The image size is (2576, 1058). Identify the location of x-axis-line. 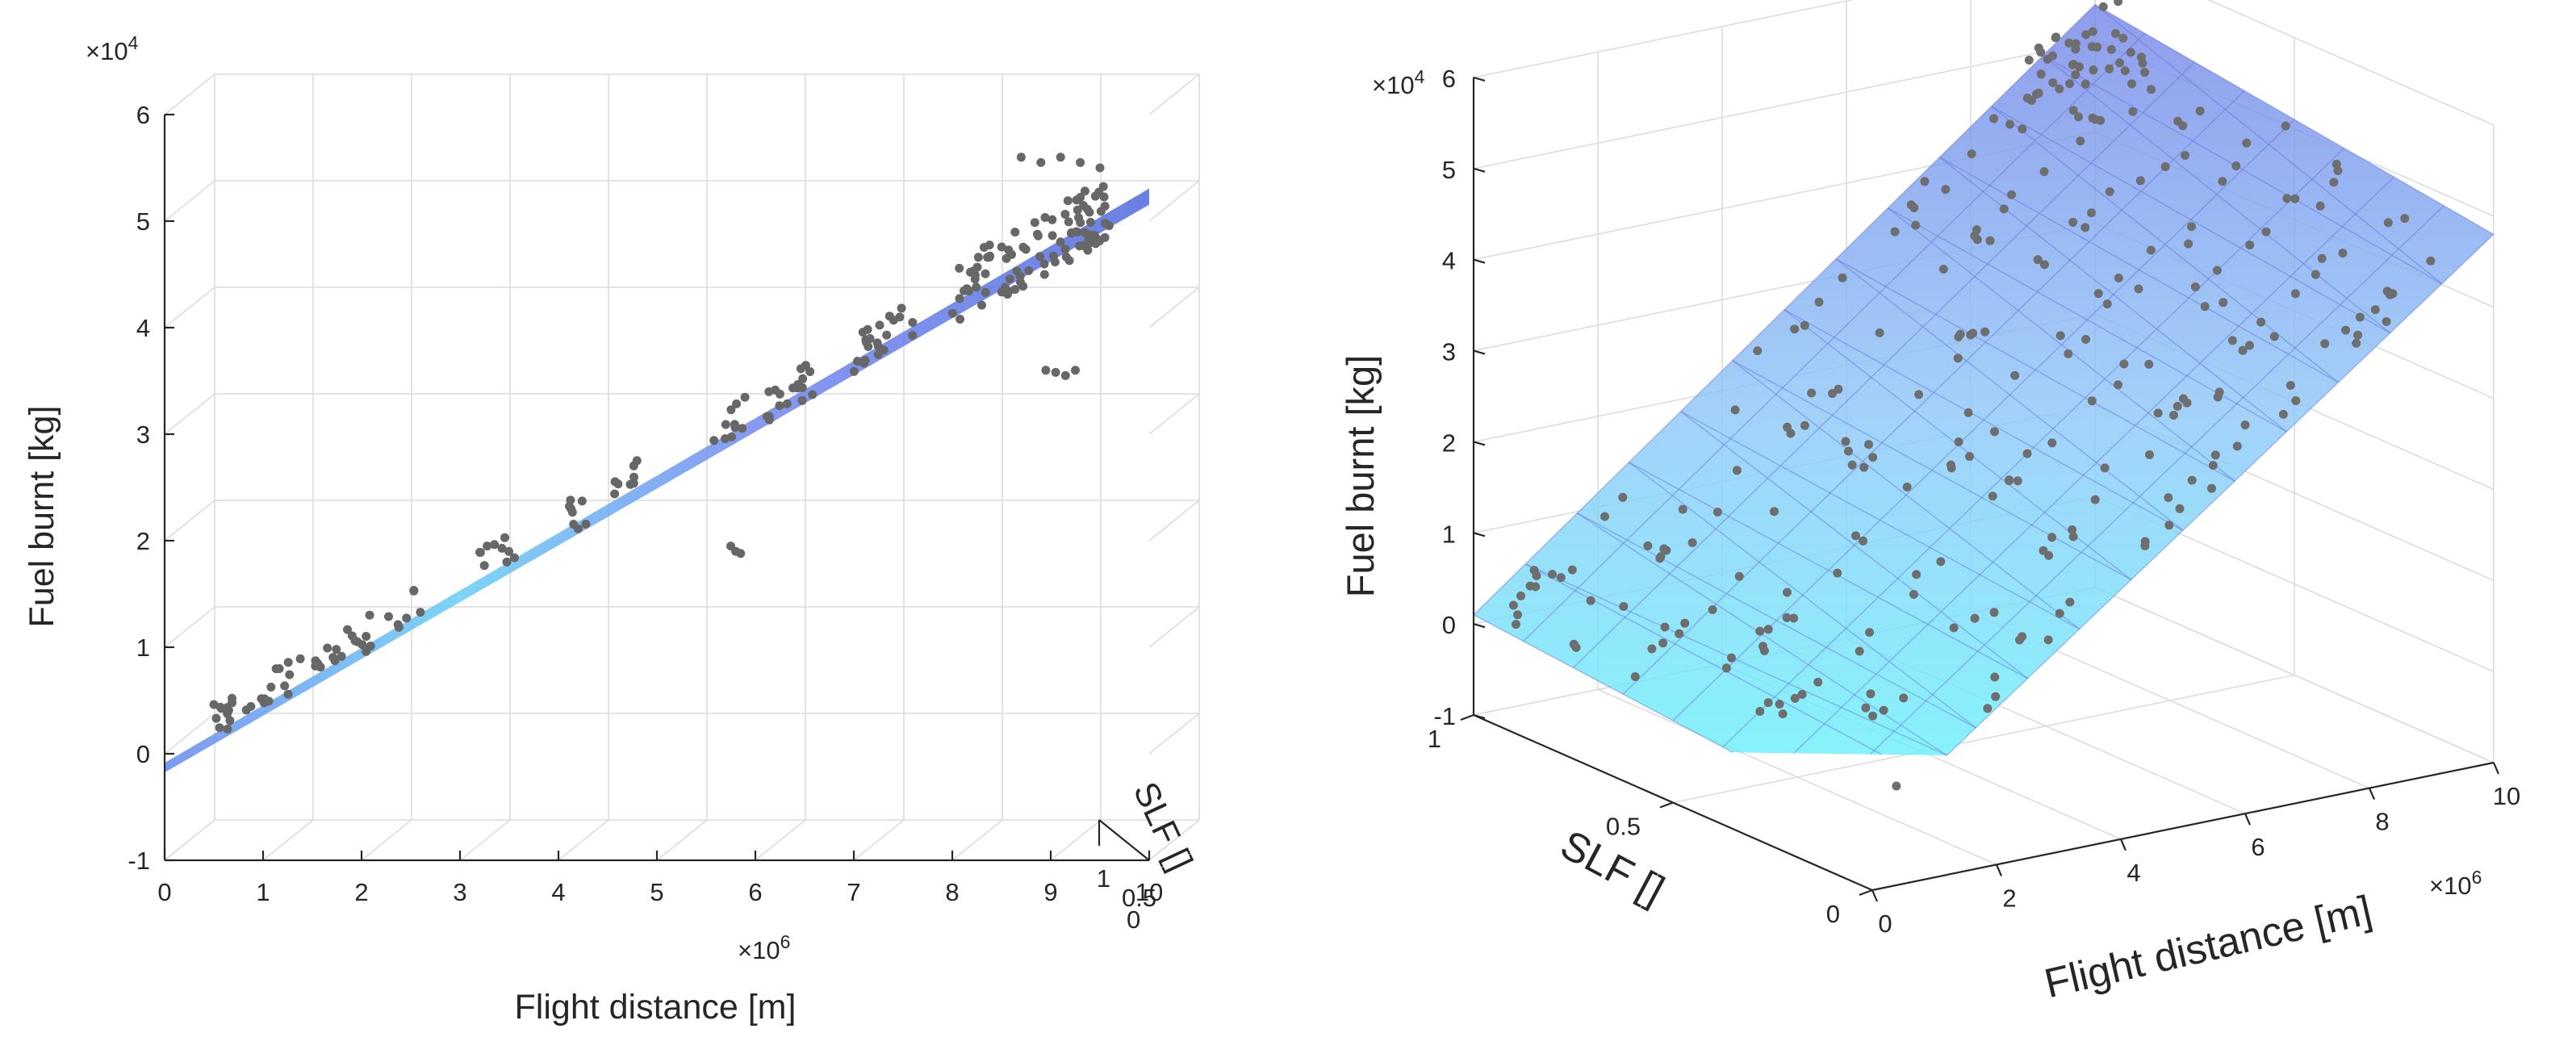
(2182, 826).